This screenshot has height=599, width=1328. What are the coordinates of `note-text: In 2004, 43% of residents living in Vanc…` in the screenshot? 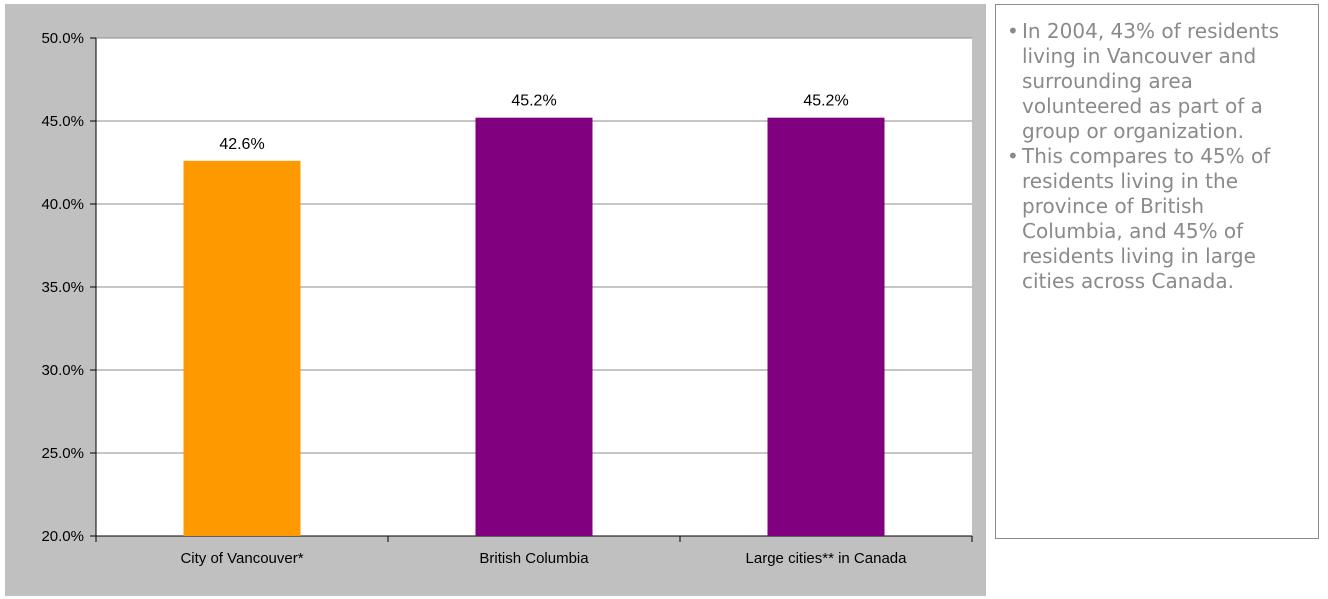 It's located at (1150, 81).